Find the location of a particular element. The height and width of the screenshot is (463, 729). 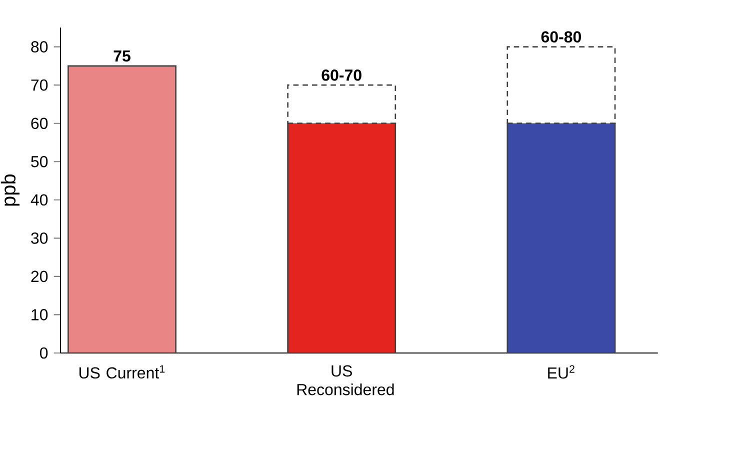

y-tick-label: 10 is located at coordinates (40, 314).